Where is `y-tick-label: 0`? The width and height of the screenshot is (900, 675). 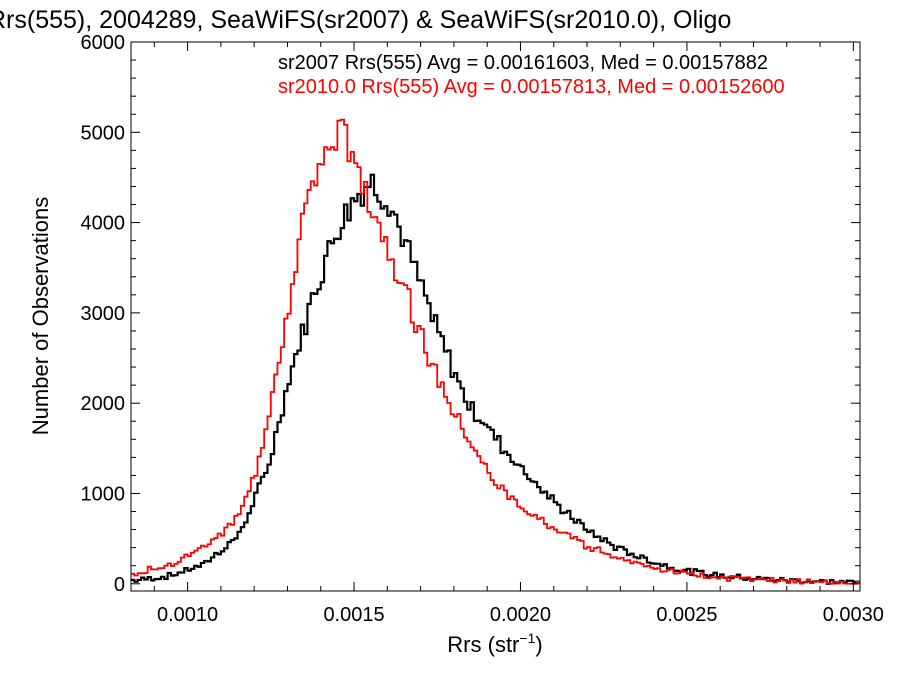 y-tick-label: 0 is located at coordinates (119, 585).